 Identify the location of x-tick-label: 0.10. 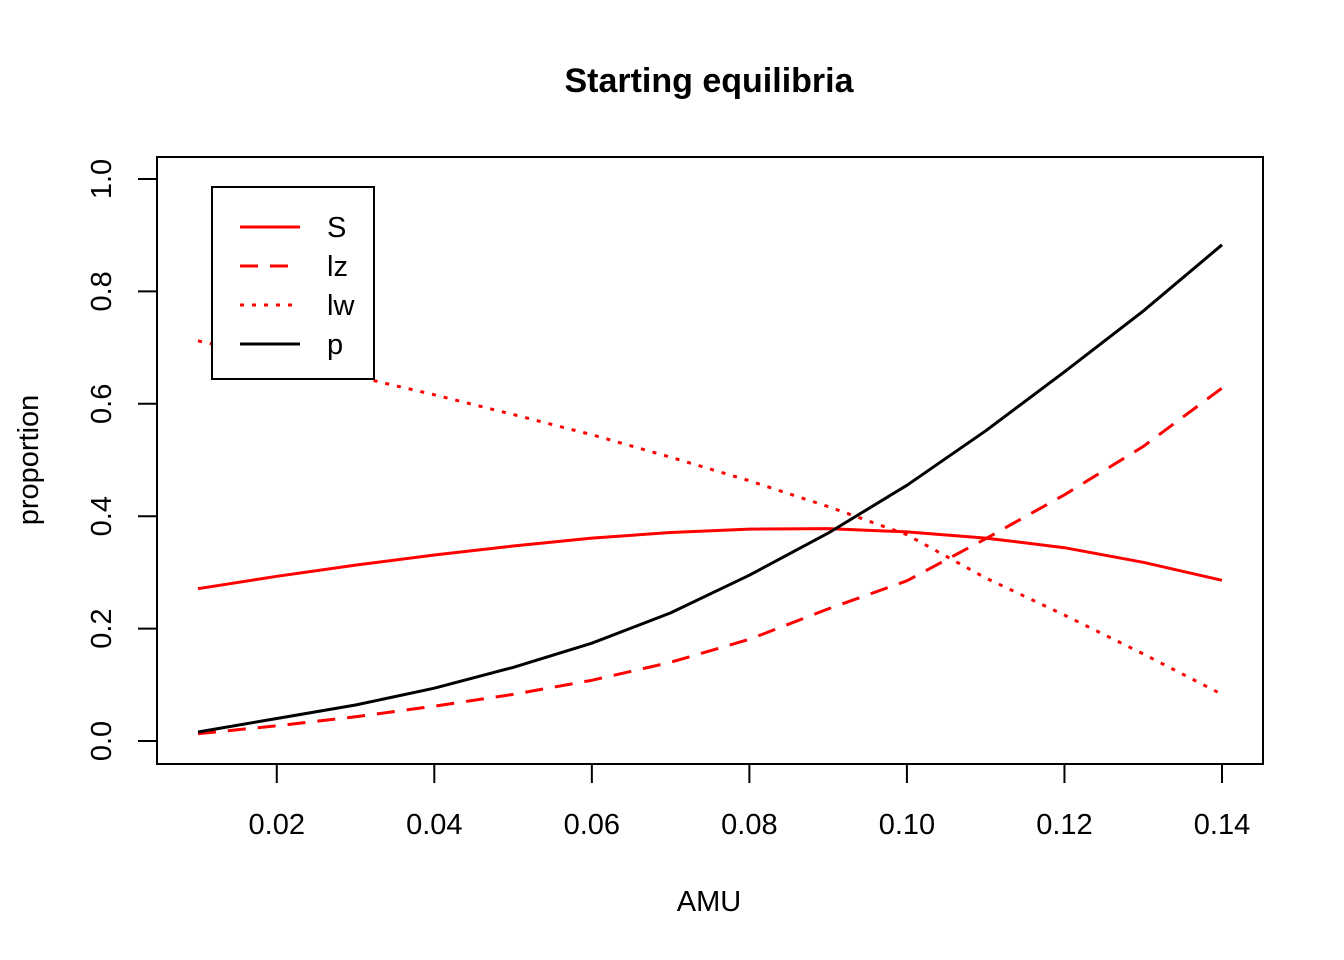
(907, 825).